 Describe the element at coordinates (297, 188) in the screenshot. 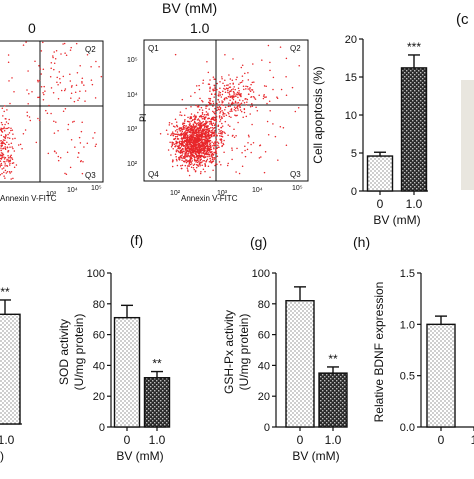

I see `x-tick-label: 10⁵` at that location.